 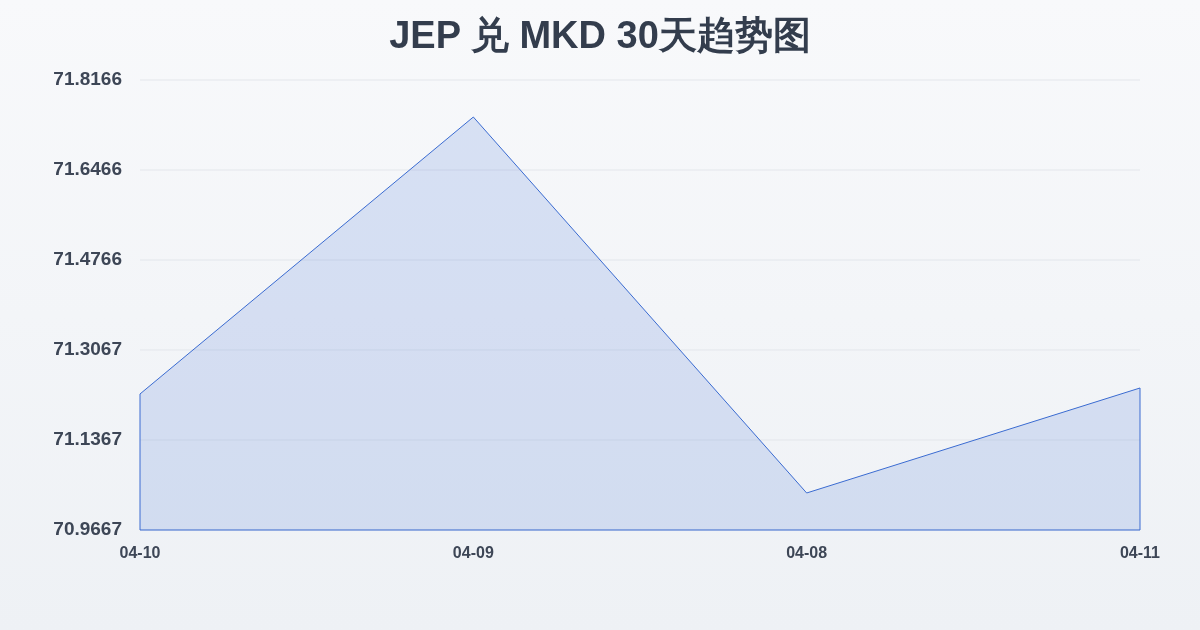 I want to click on x-tick-label: 04-10, so click(x=140, y=552).